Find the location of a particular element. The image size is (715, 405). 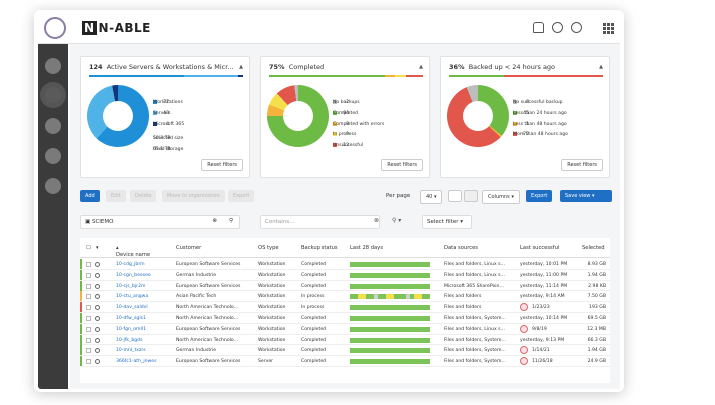

device-link: 10-dfw_sgls1 is located at coordinates (131, 318).